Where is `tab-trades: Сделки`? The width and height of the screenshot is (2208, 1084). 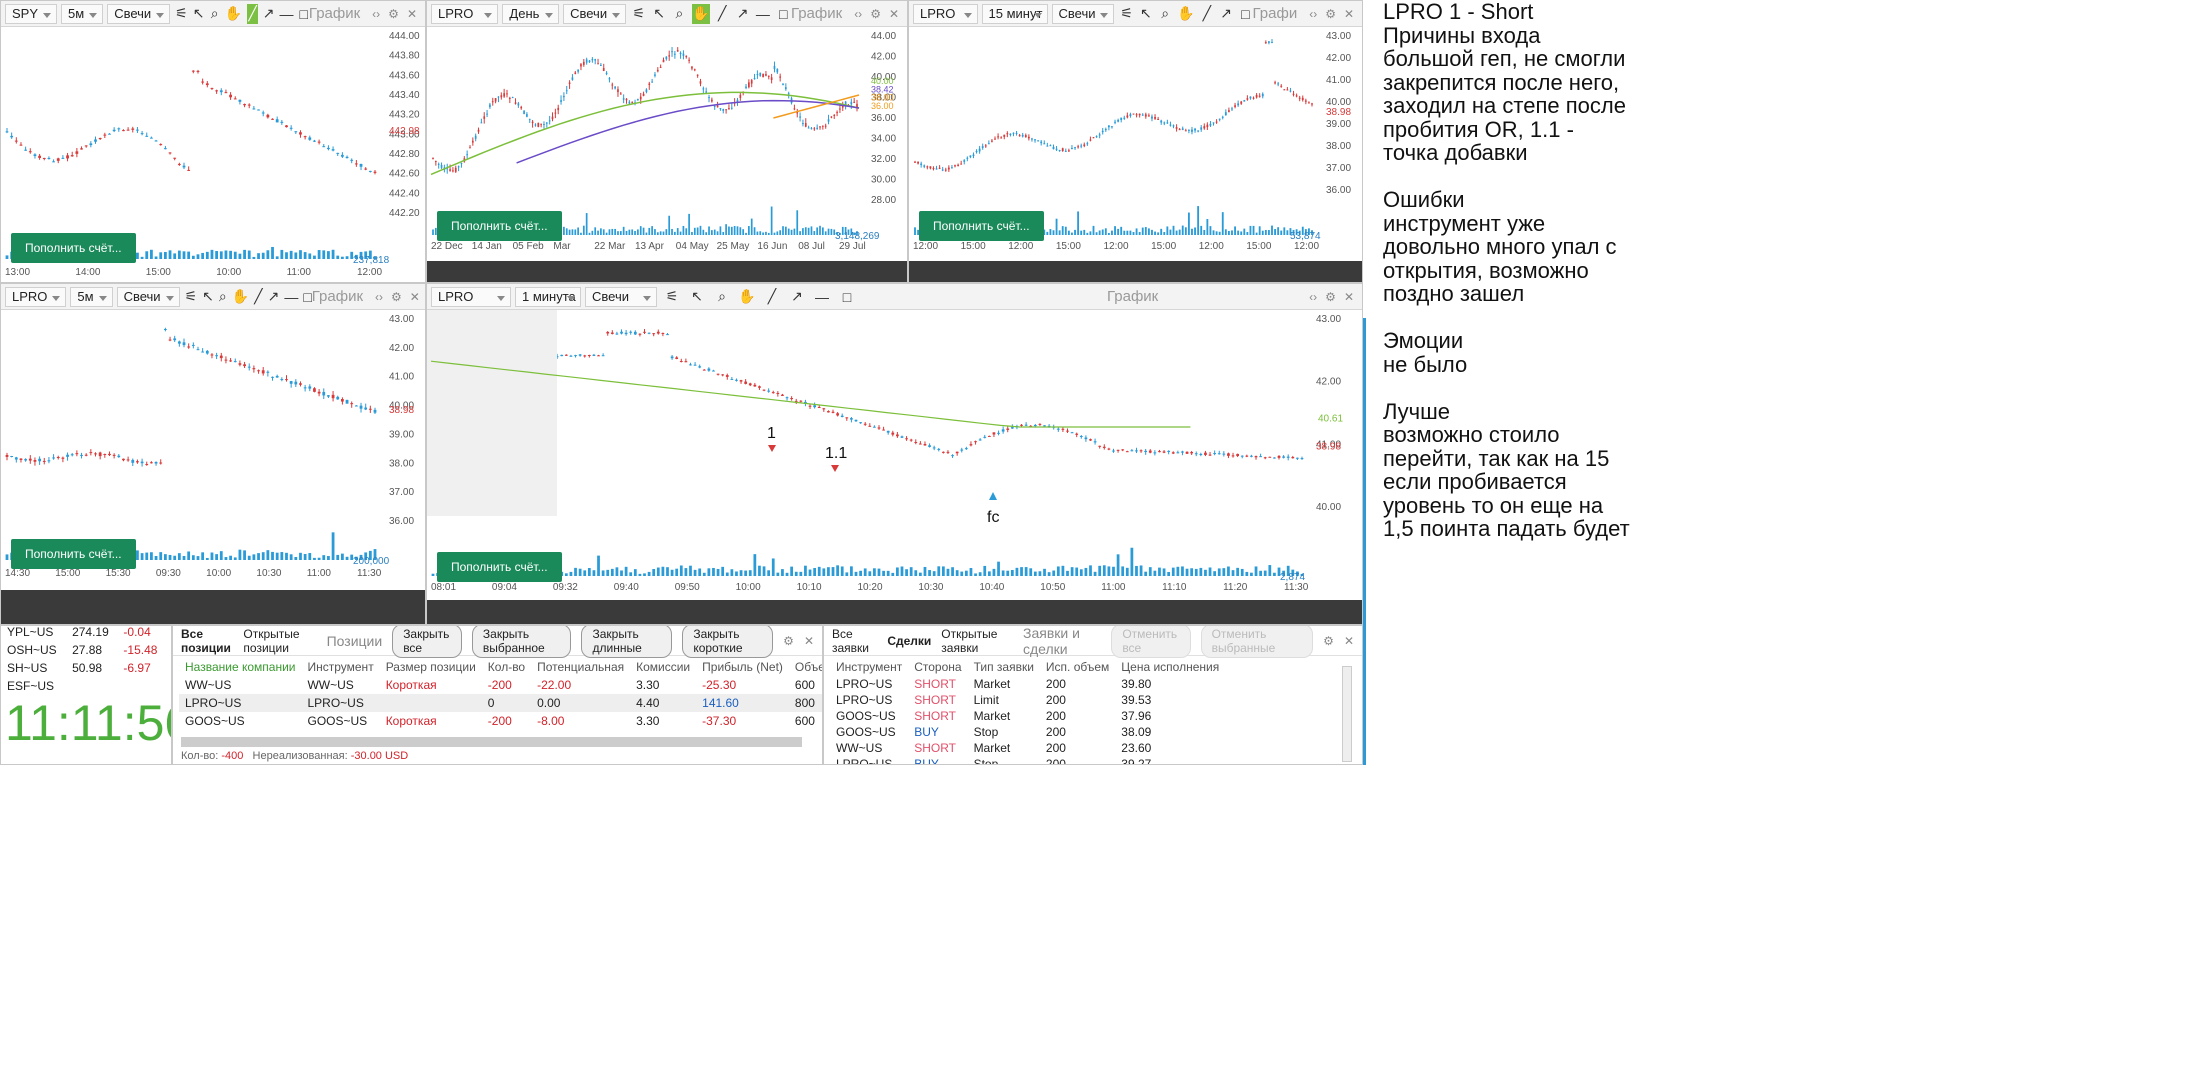
tab-trades: Сделки is located at coordinates (909, 640).